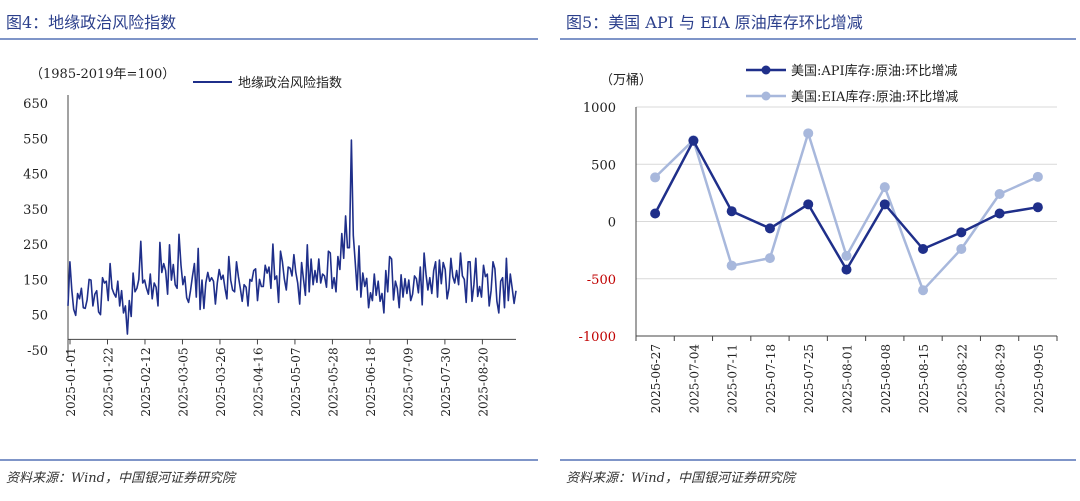 This screenshot has width=1080, height=501. What do you see at coordinates (766, 96) in the screenshot?
I see `legend-eia-marker` at bounding box center [766, 96].